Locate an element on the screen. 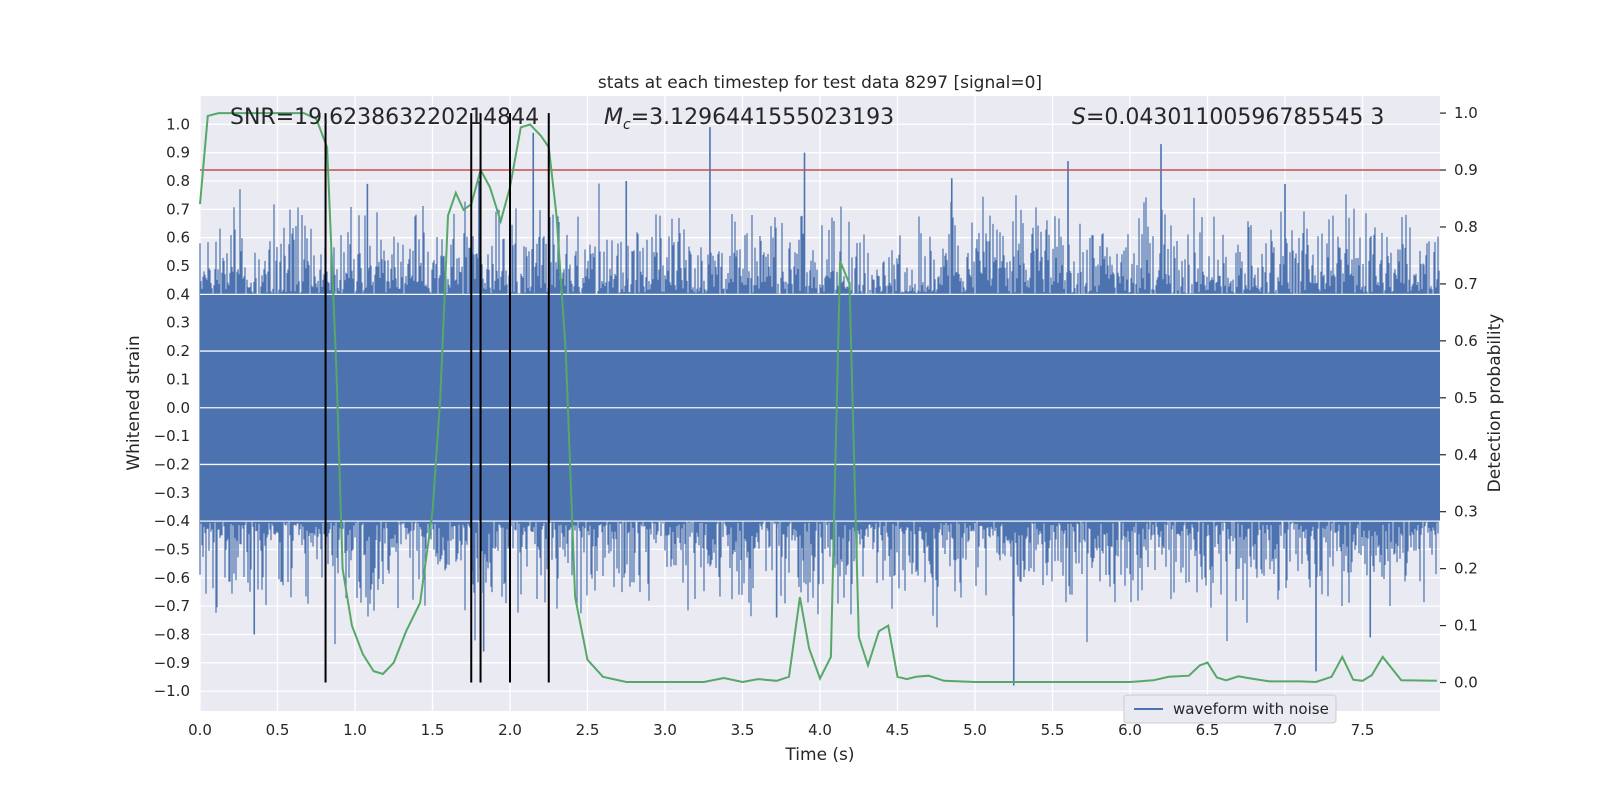 This screenshot has width=1600, height=804. x-axis-label: Time (s) is located at coordinates (819, 755).